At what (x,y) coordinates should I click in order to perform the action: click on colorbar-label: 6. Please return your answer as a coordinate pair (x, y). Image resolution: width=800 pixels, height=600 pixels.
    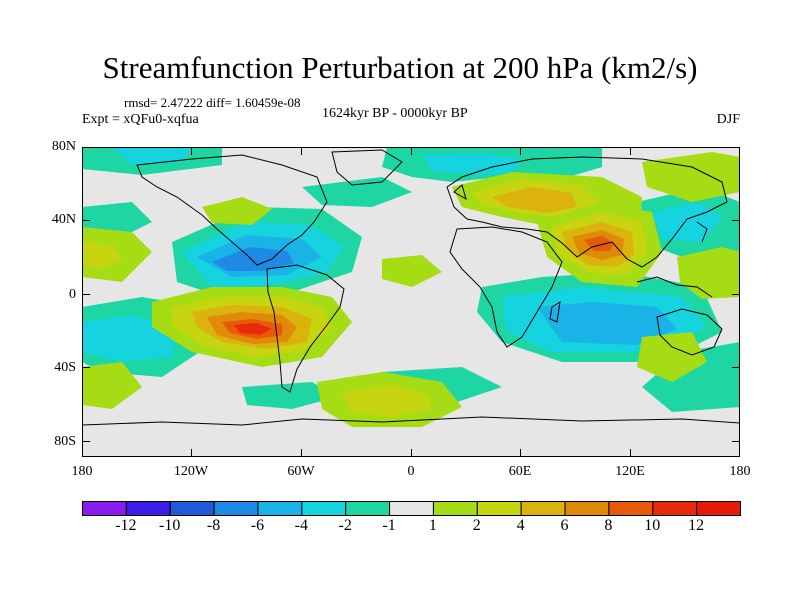
    Looking at the image, I should click on (564, 525).